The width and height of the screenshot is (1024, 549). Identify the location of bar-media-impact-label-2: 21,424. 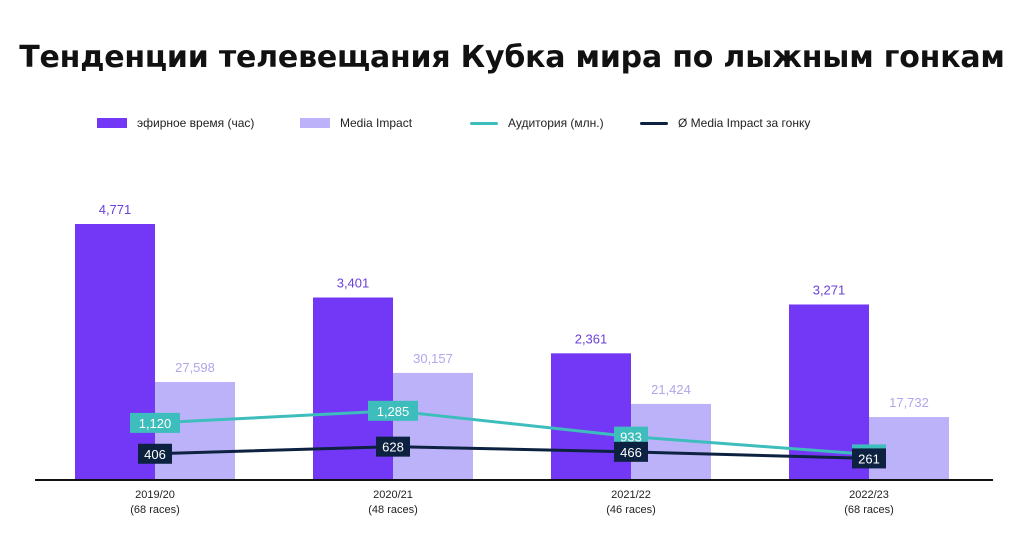
(671, 389).